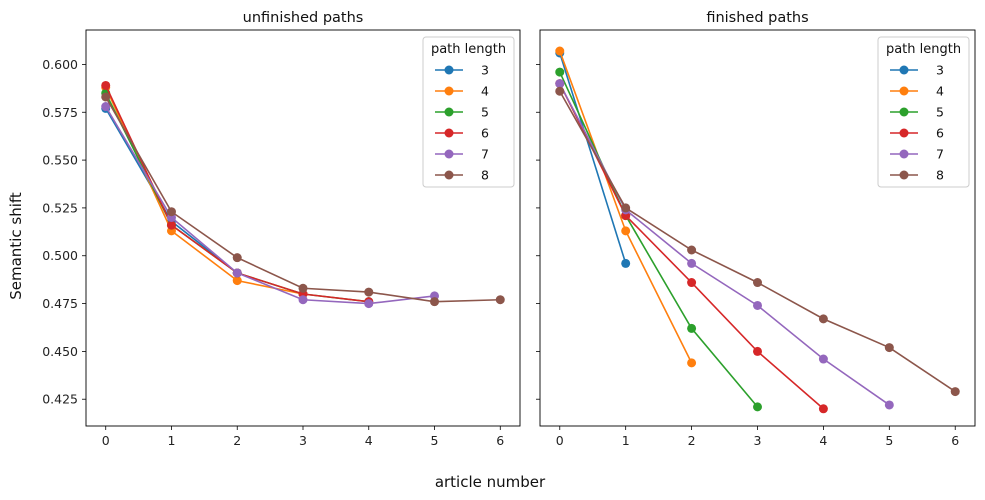  Describe the element at coordinates (60, 255) in the screenshot. I see `y-tick-label: 0.500` at that location.